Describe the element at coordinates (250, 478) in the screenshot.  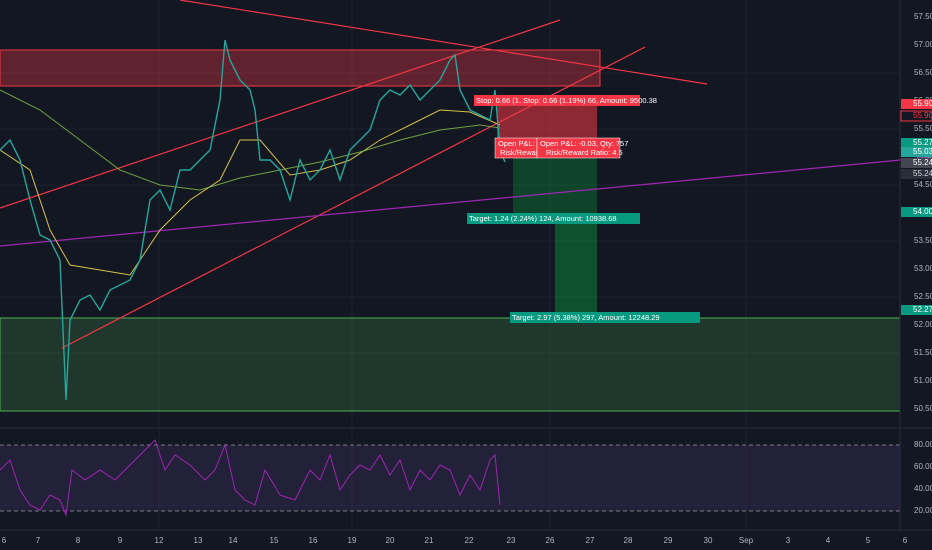
I see `rsi-line` at that location.